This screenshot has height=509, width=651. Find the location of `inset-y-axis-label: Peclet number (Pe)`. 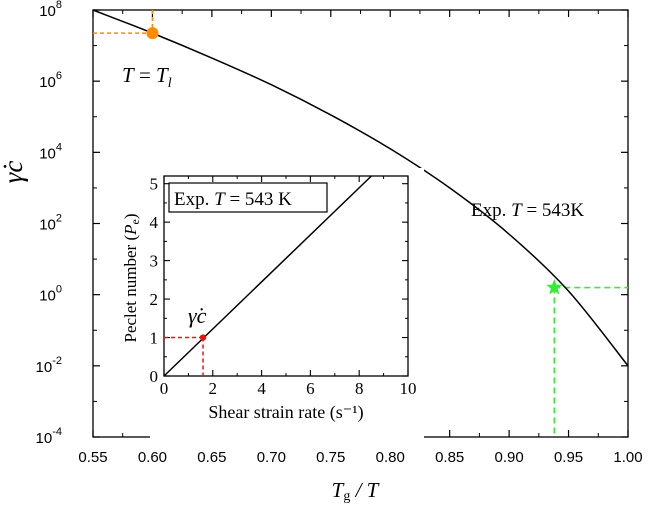

inset-y-axis-label: Peclet number (Pe) is located at coordinates (131, 277).